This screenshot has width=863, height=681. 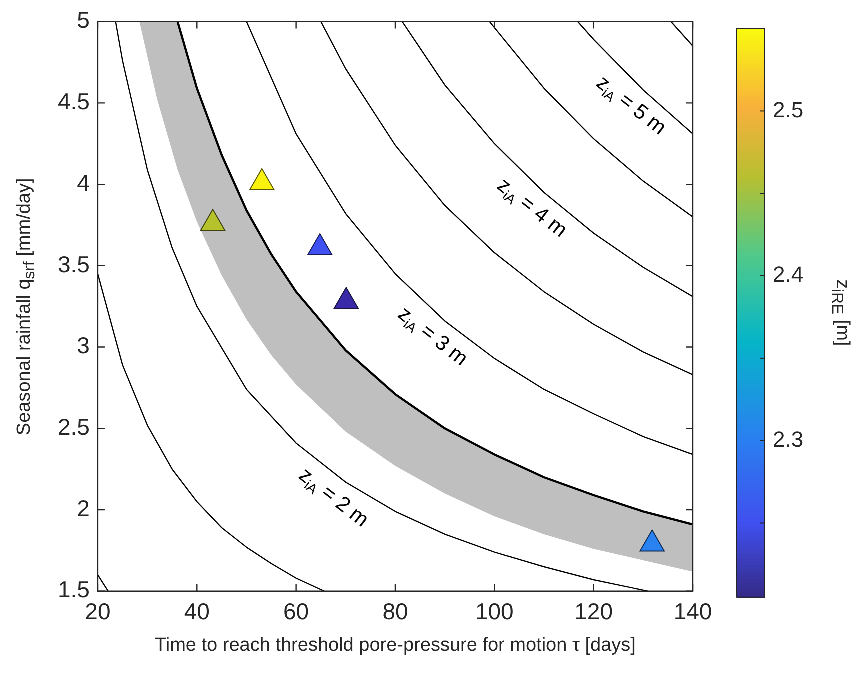 What do you see at coordinates (788, 109) in the screenshot?
I see `color-bar-label: 2.5` at bounding box center [788, 109].